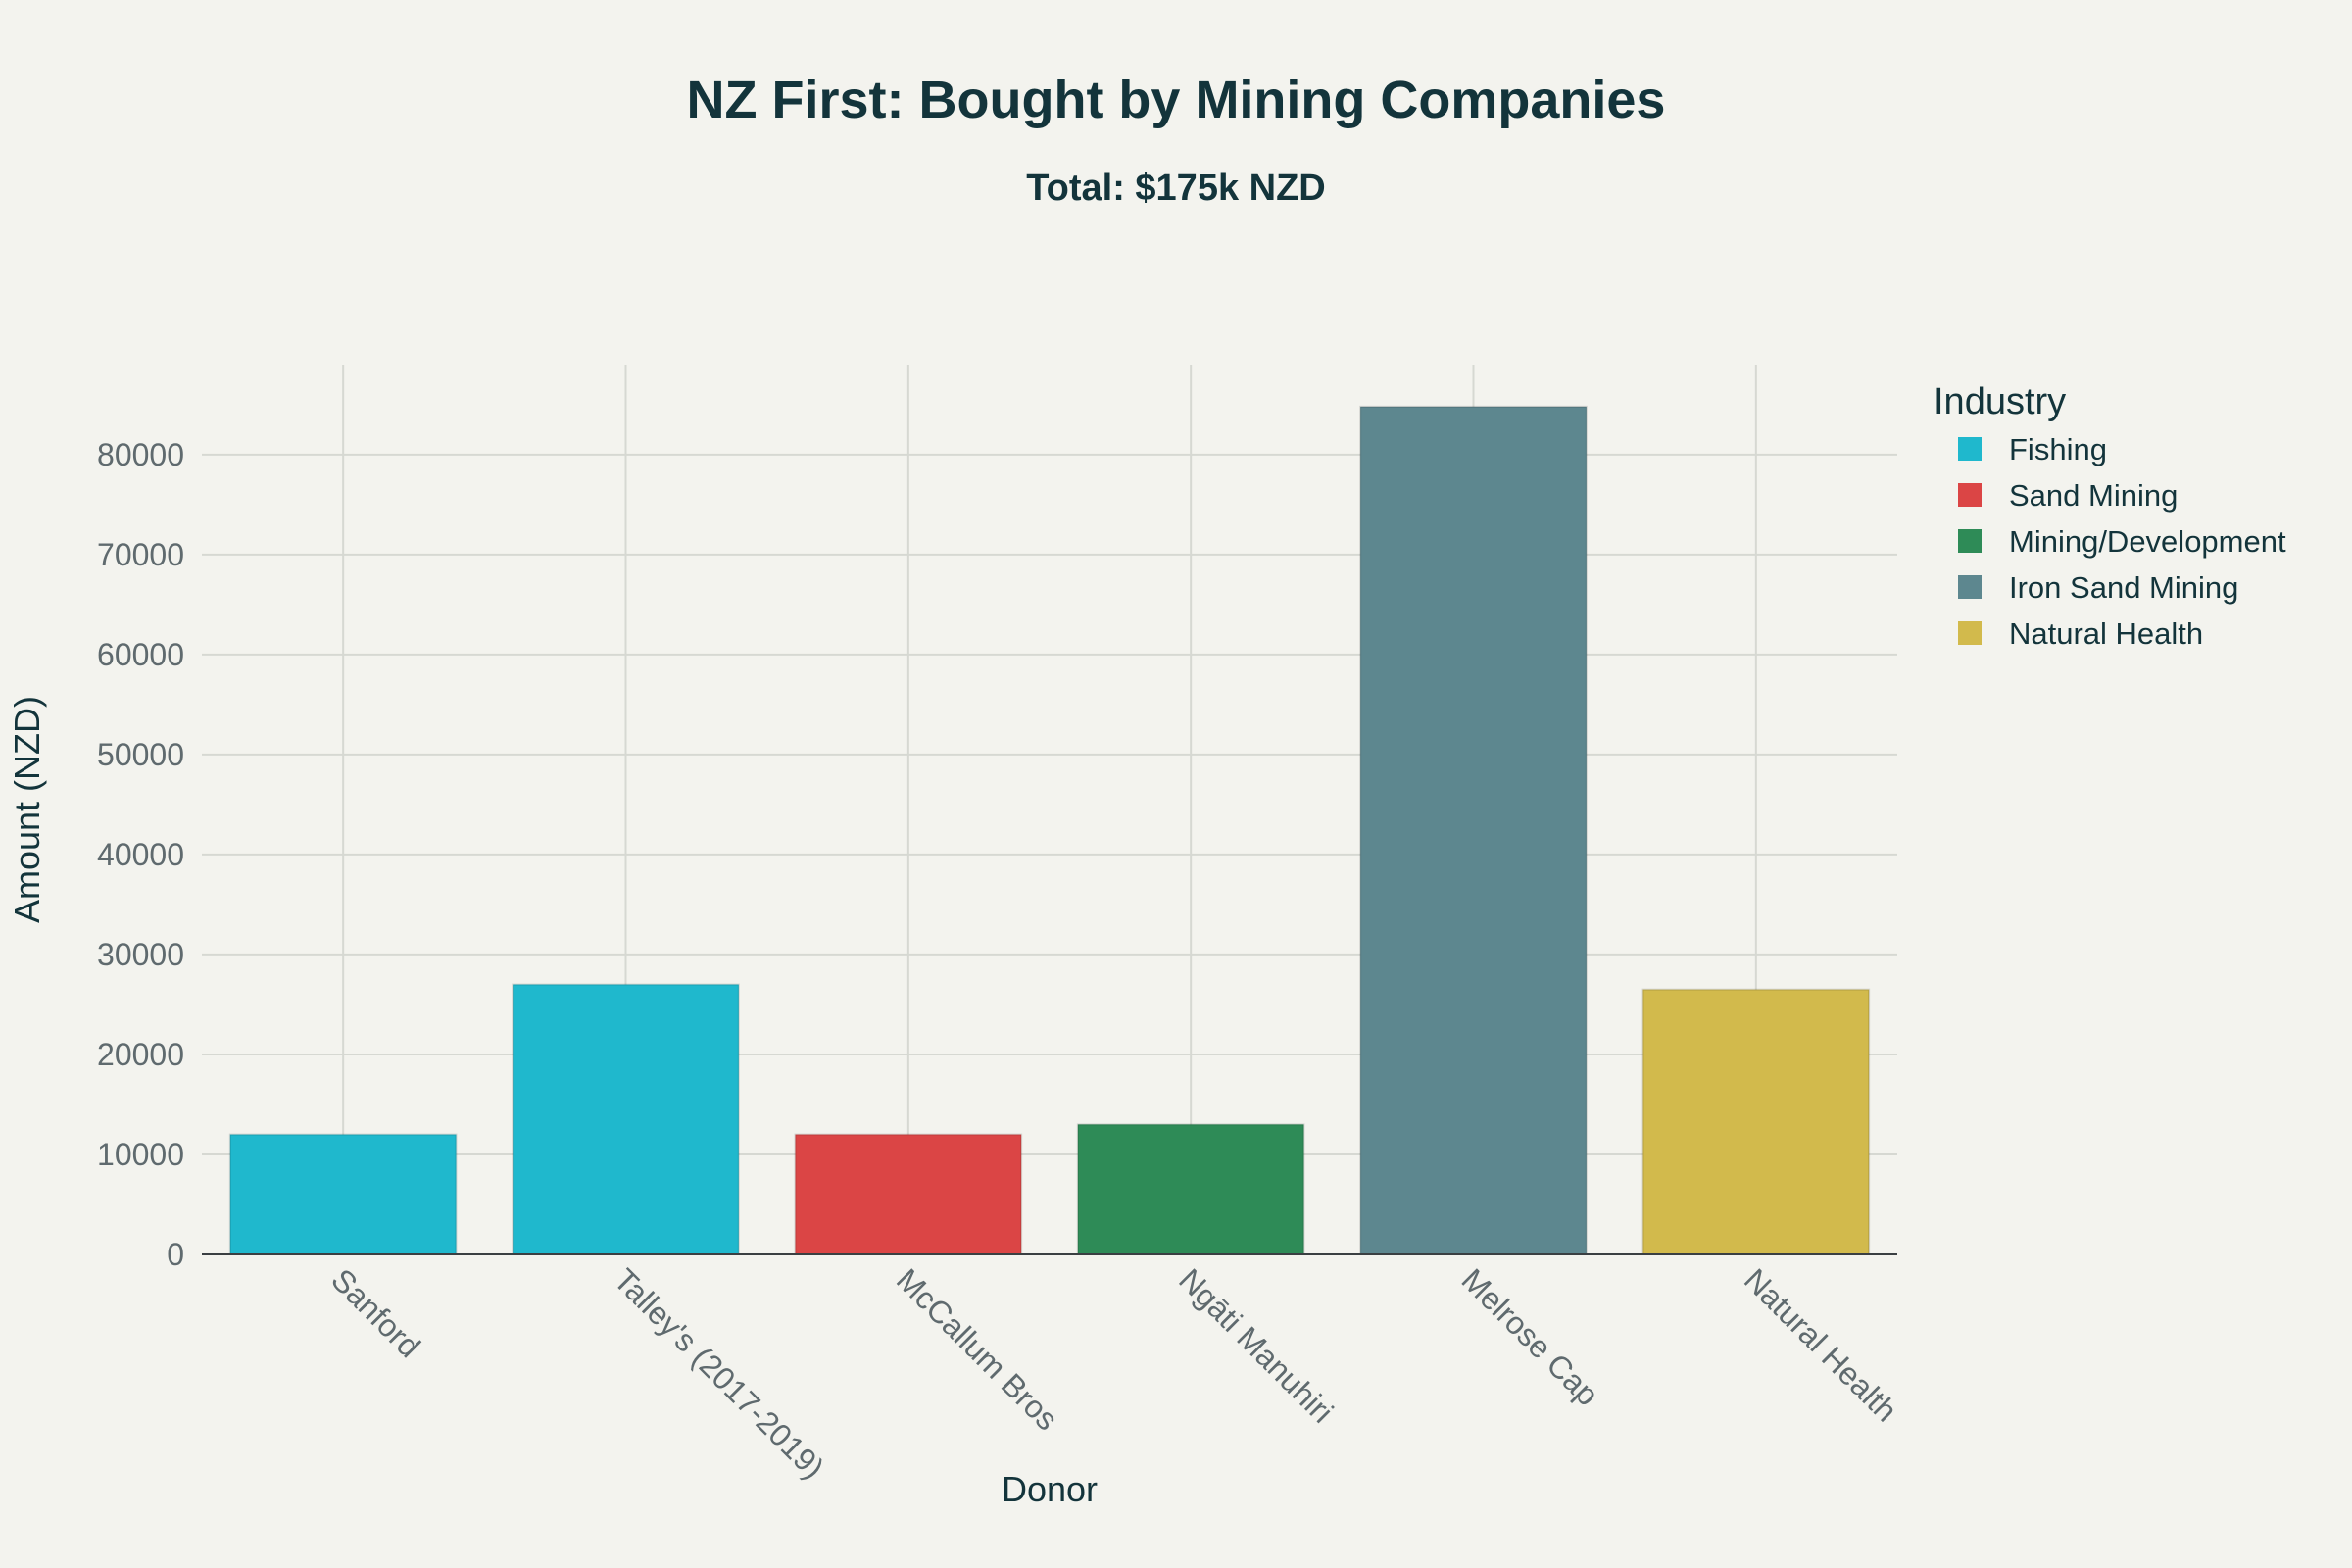 The image size is (2352, 1568). What do you see at coordinates (140, 754) in the screenshot?
I see `y-tick-label: 50000` at bounding box center [140, 754].